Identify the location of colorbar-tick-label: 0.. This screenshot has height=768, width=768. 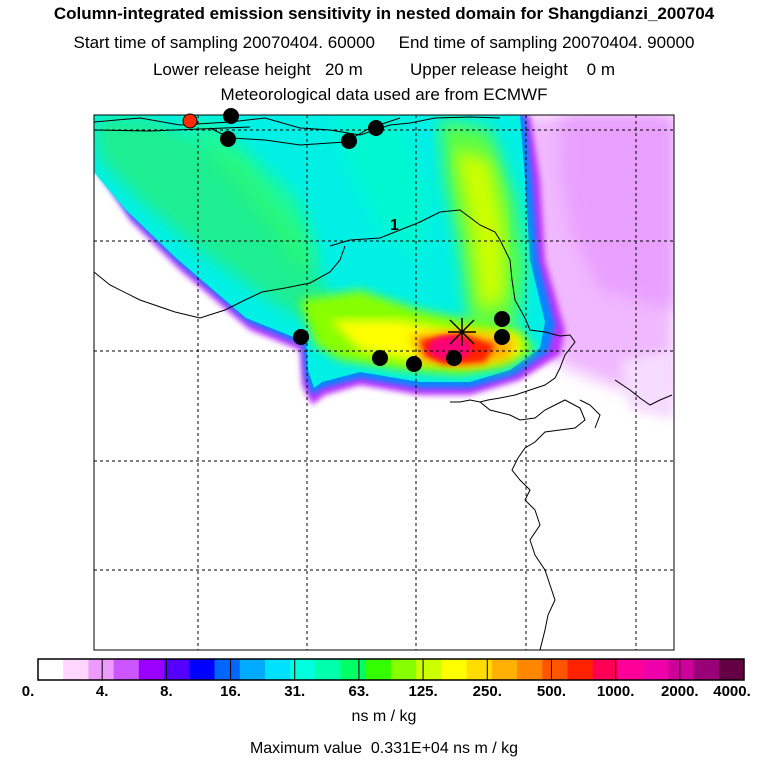
(28, 691).